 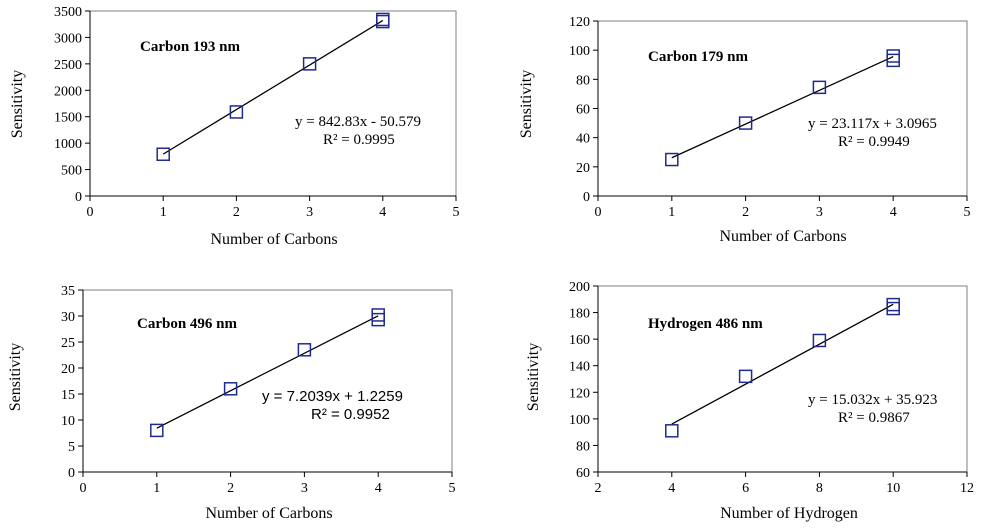 I want to click on trendline-equation: y = 23.117x + 3.0965, so click(x=872, y=124).